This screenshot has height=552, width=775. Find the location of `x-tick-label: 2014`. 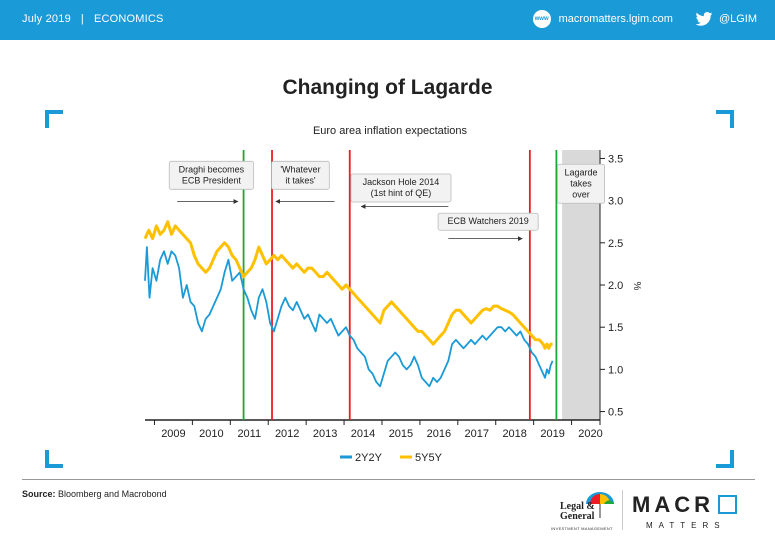

x-tick-label: 2014 is located at coordinates (363, 434).